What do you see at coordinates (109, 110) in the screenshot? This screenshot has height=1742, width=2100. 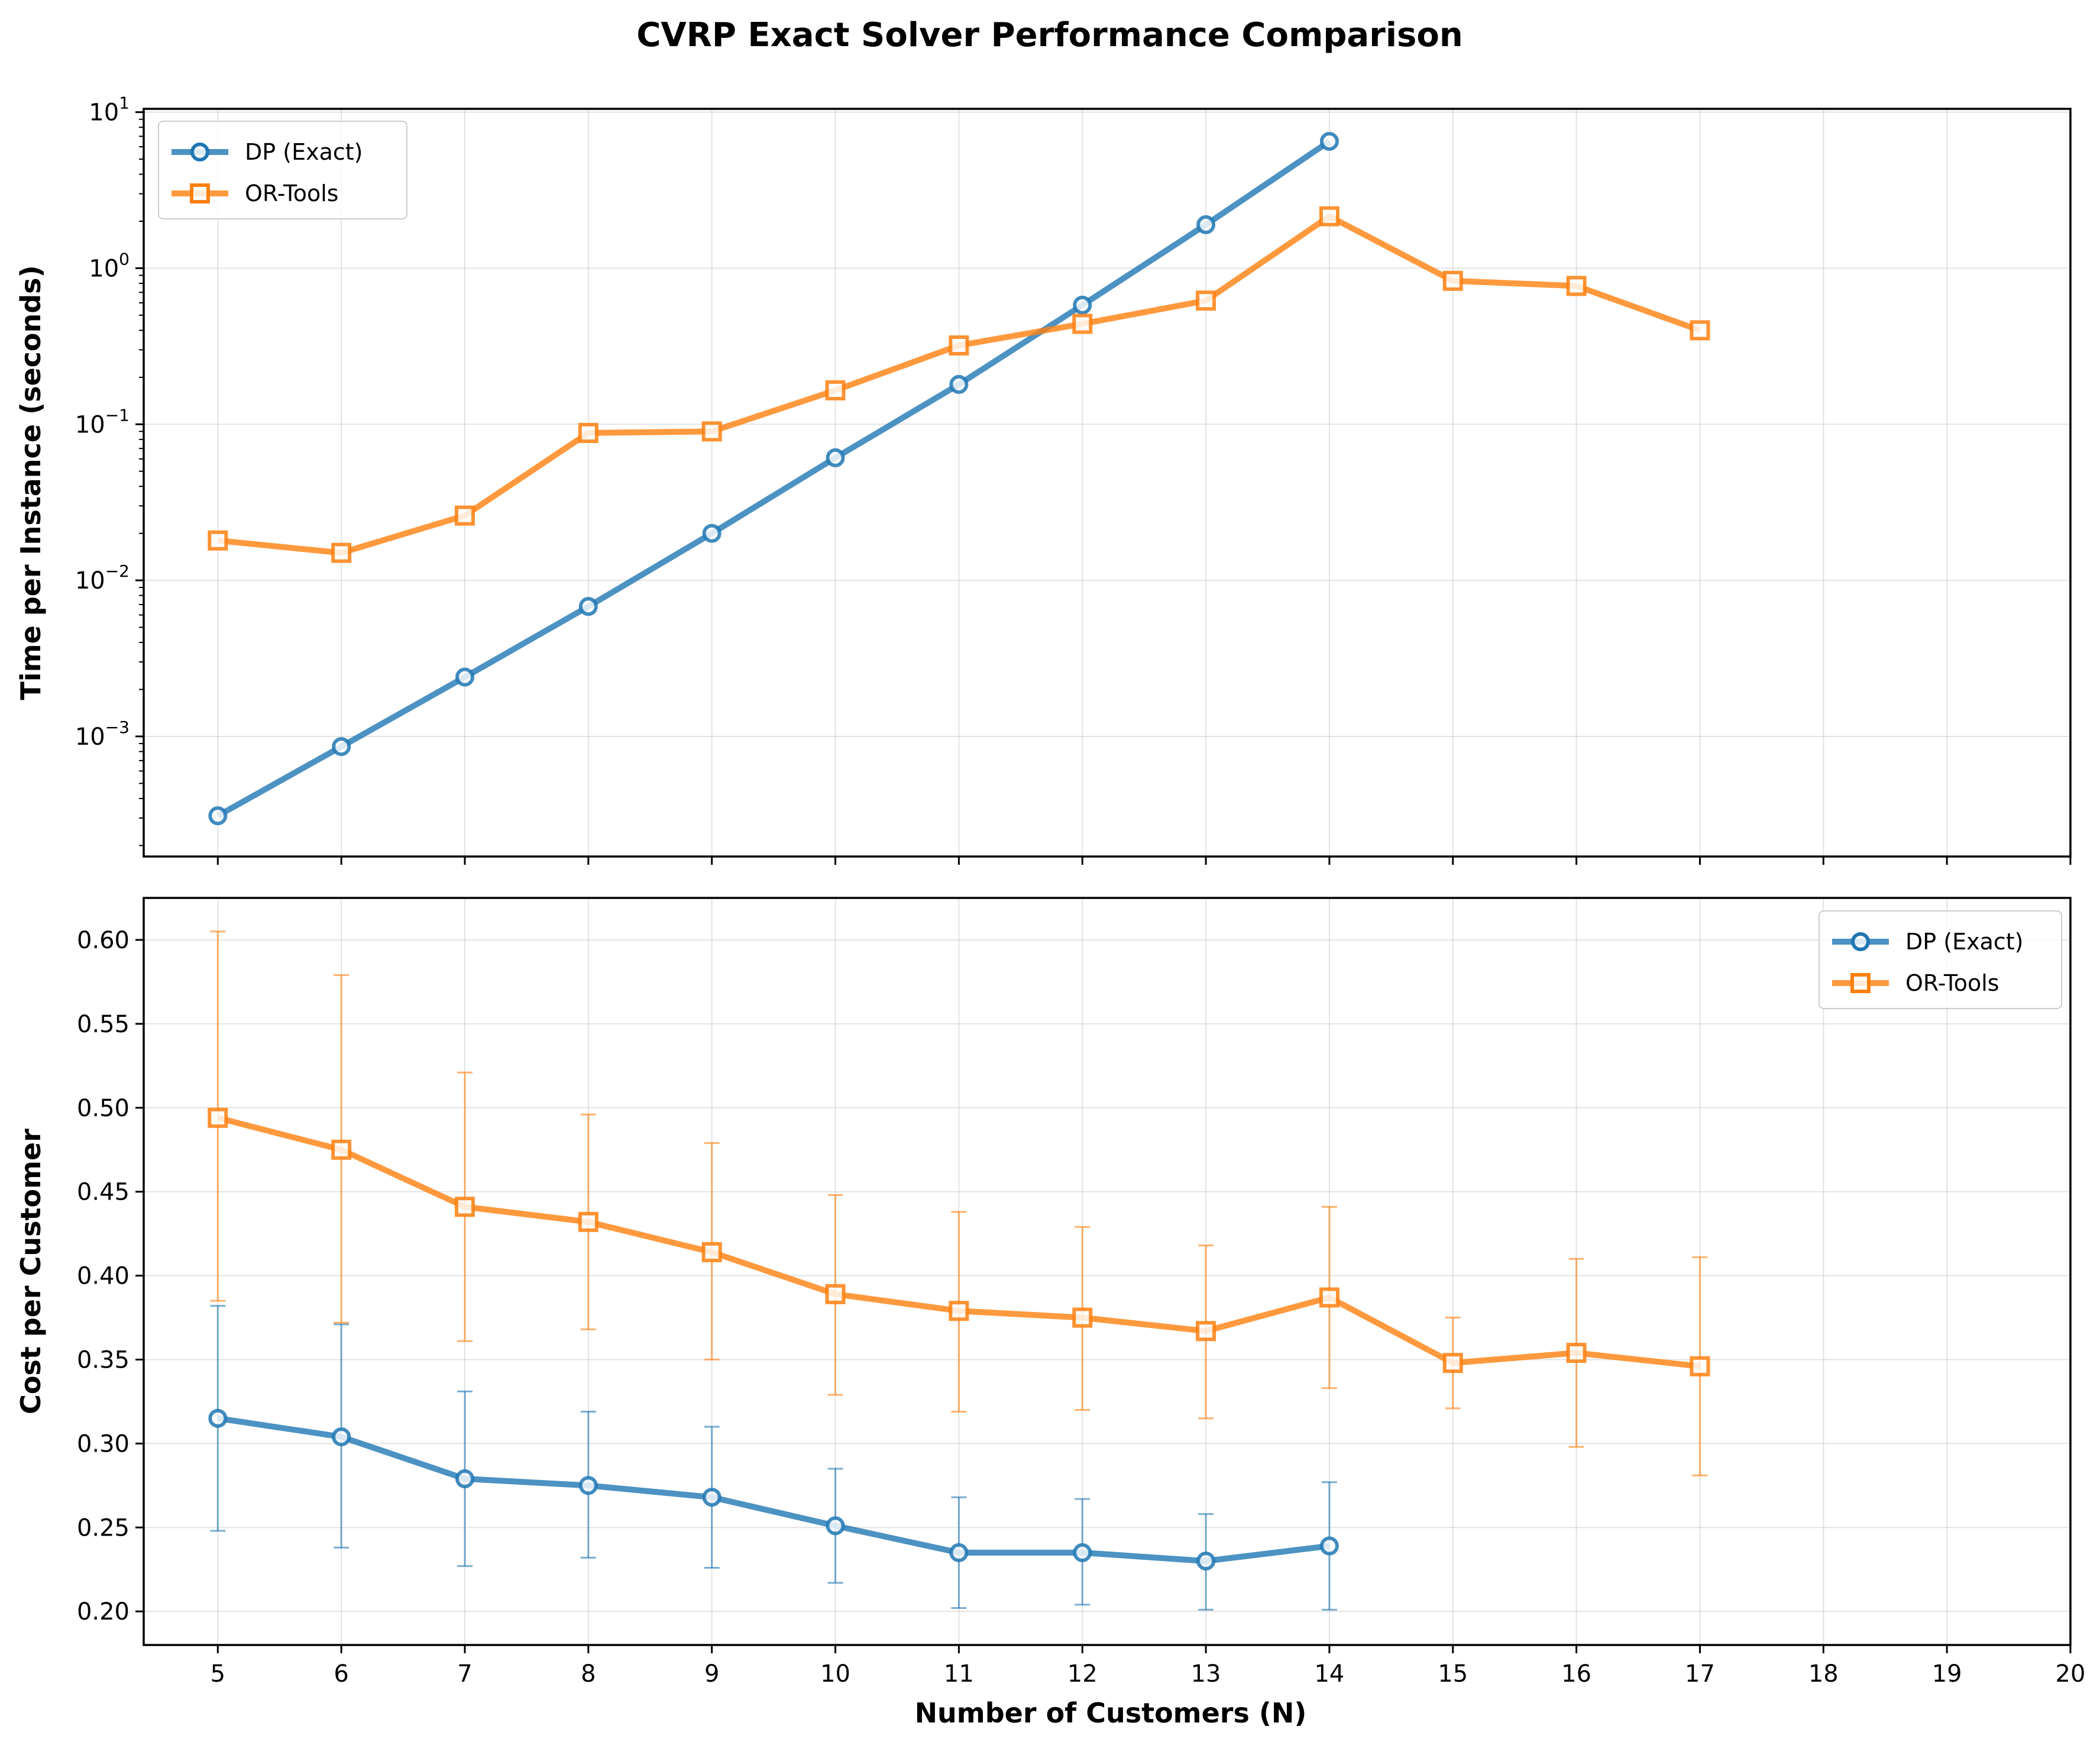 I see `y-tick-label: 10¹` at bounding box center [109, 110].